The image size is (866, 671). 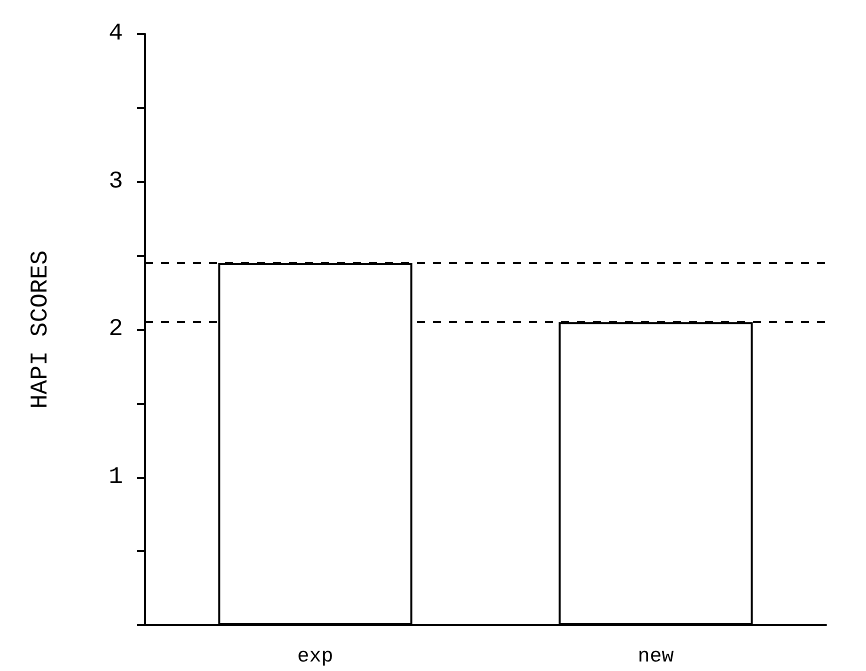 I want to click on y-tick-label: 1, so click(x=115, y=477).